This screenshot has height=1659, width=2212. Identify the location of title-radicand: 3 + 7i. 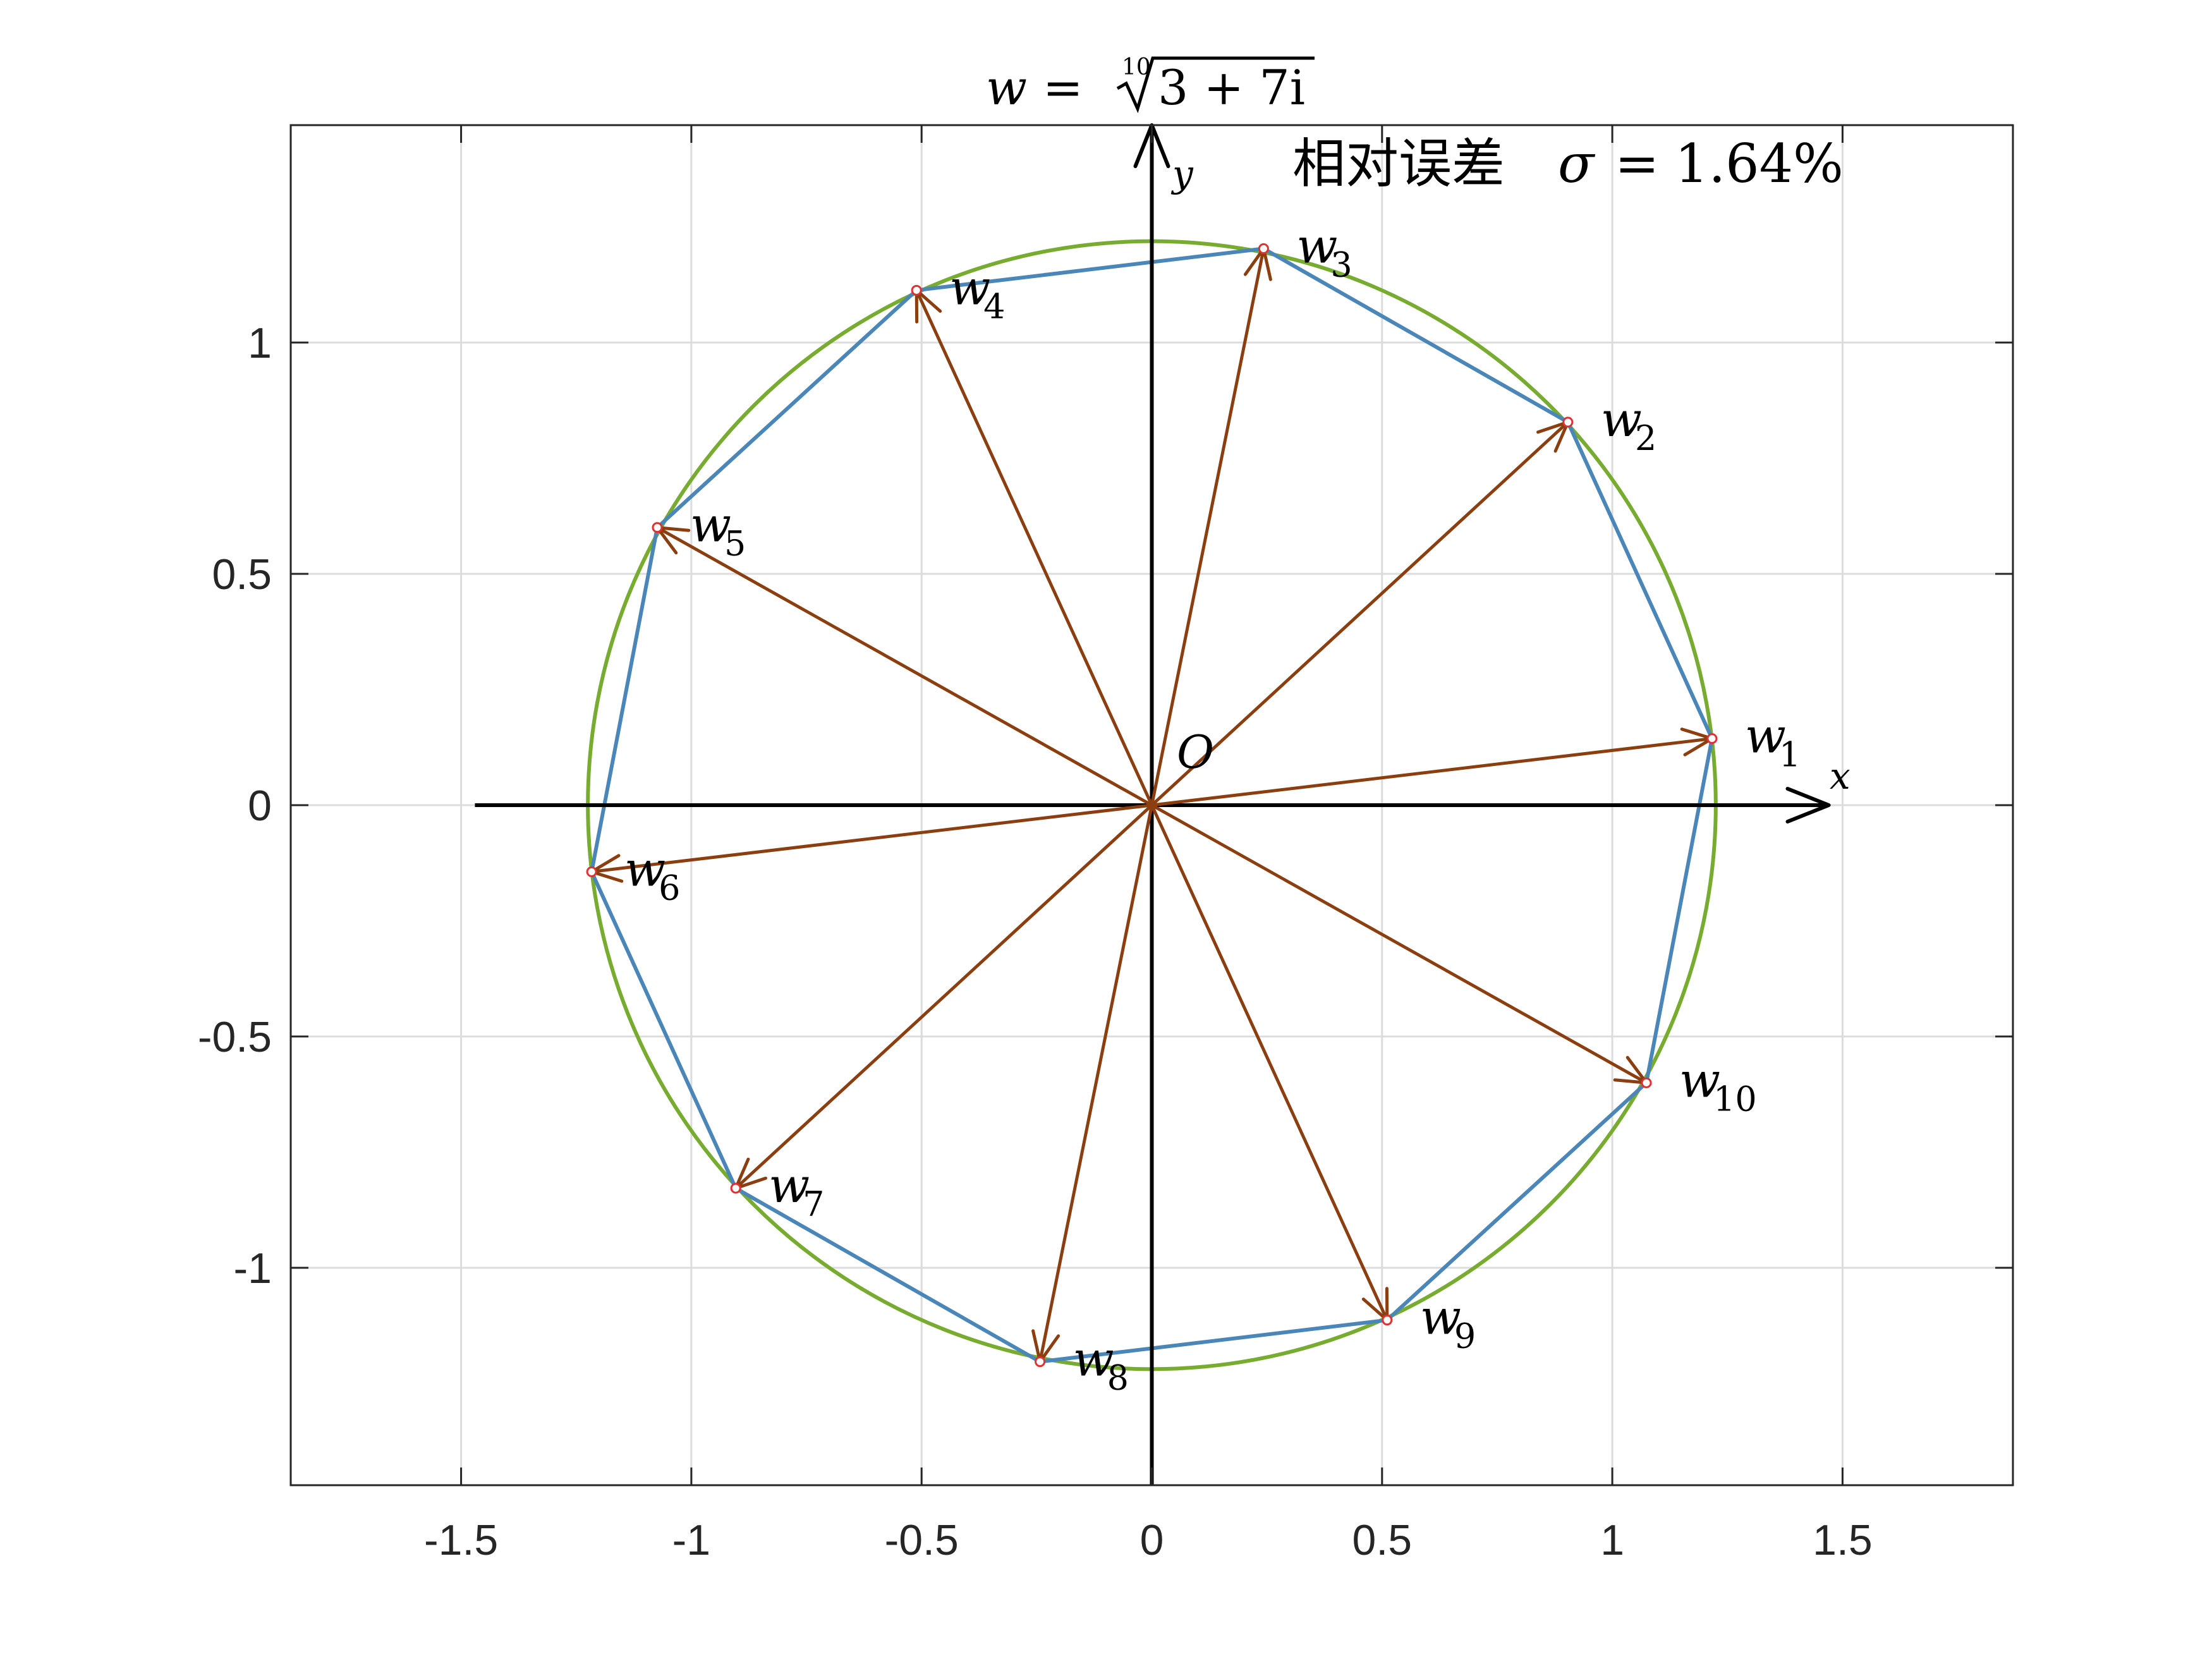
(1231, 87).